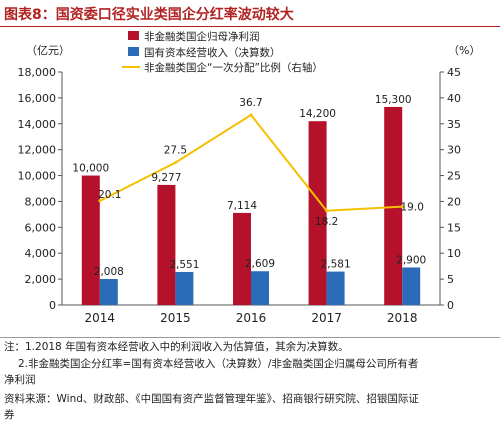 This screenshot has height=434, width=500. What do you see at coordinates (393, 100) in the screenshot?
I see `profit-value-label: 15,300` at bounding box center [393, 100].